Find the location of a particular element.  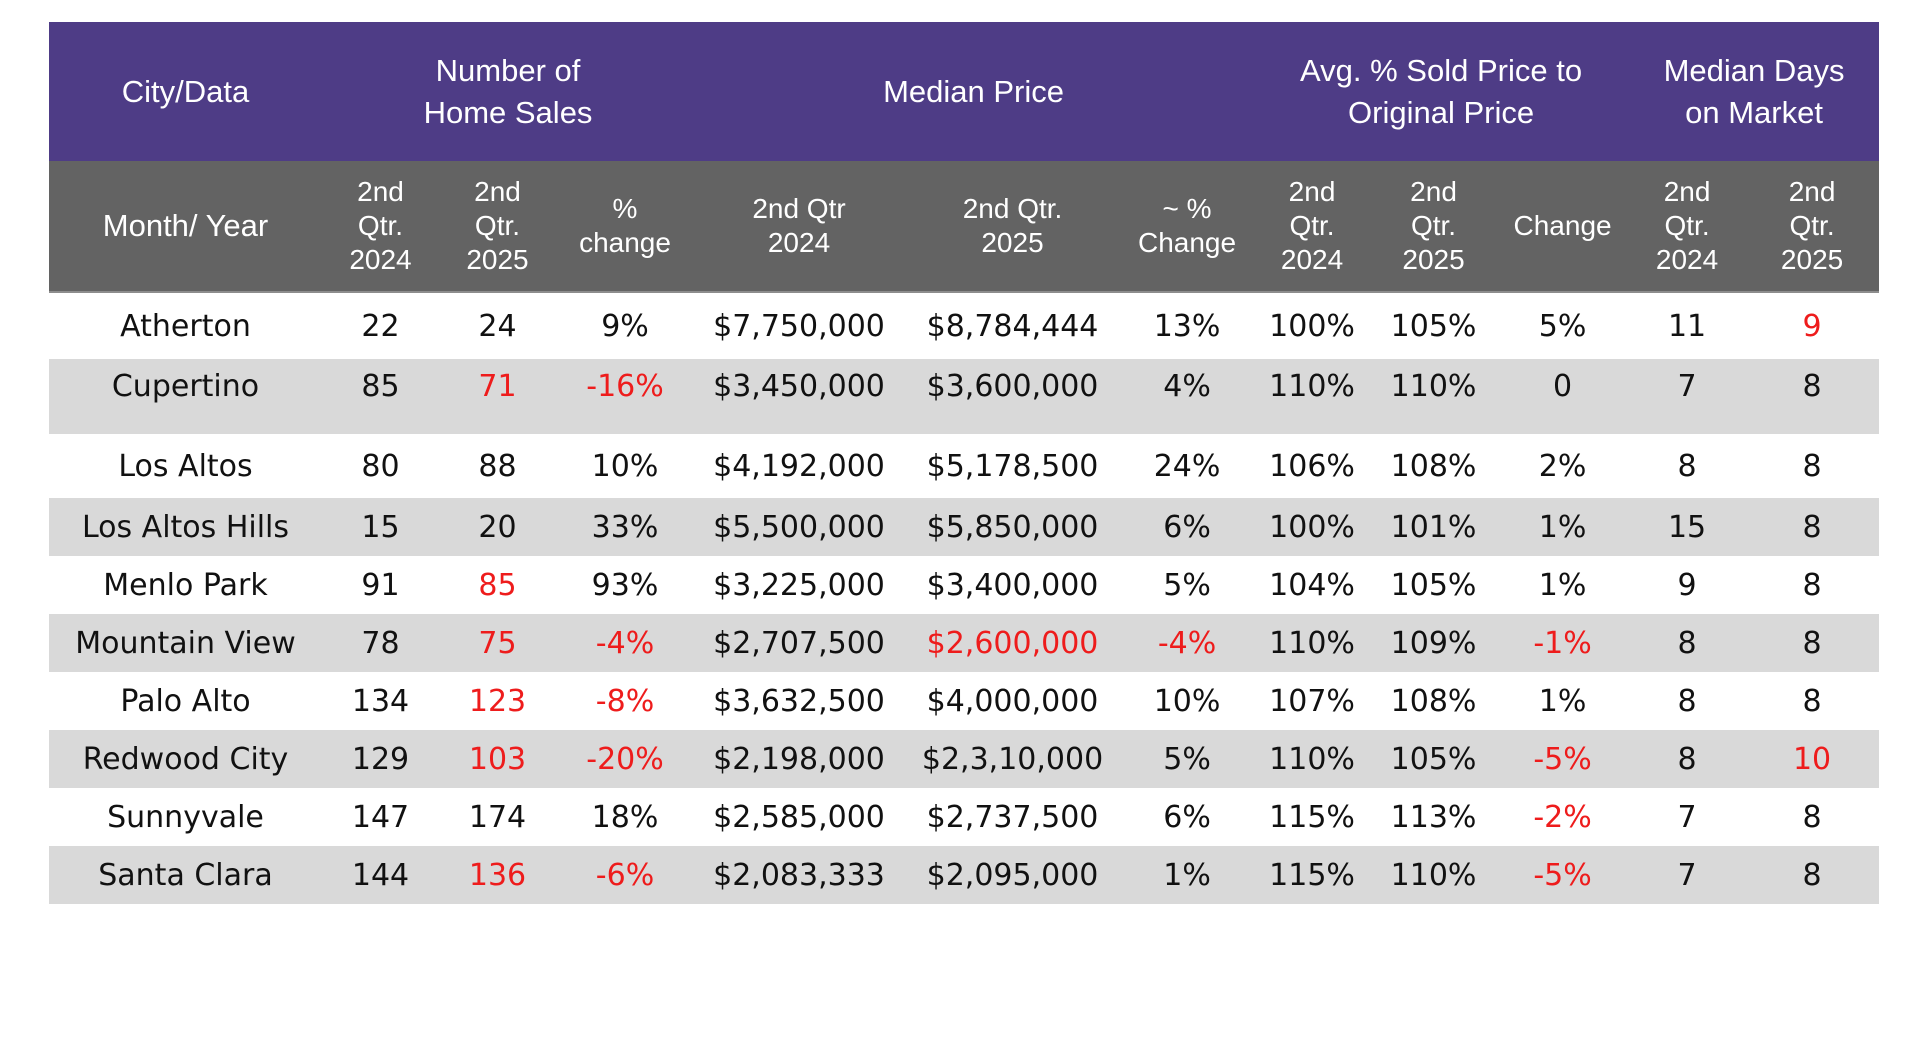

cell-city: Cupertino is located at coordinates (185, 396).